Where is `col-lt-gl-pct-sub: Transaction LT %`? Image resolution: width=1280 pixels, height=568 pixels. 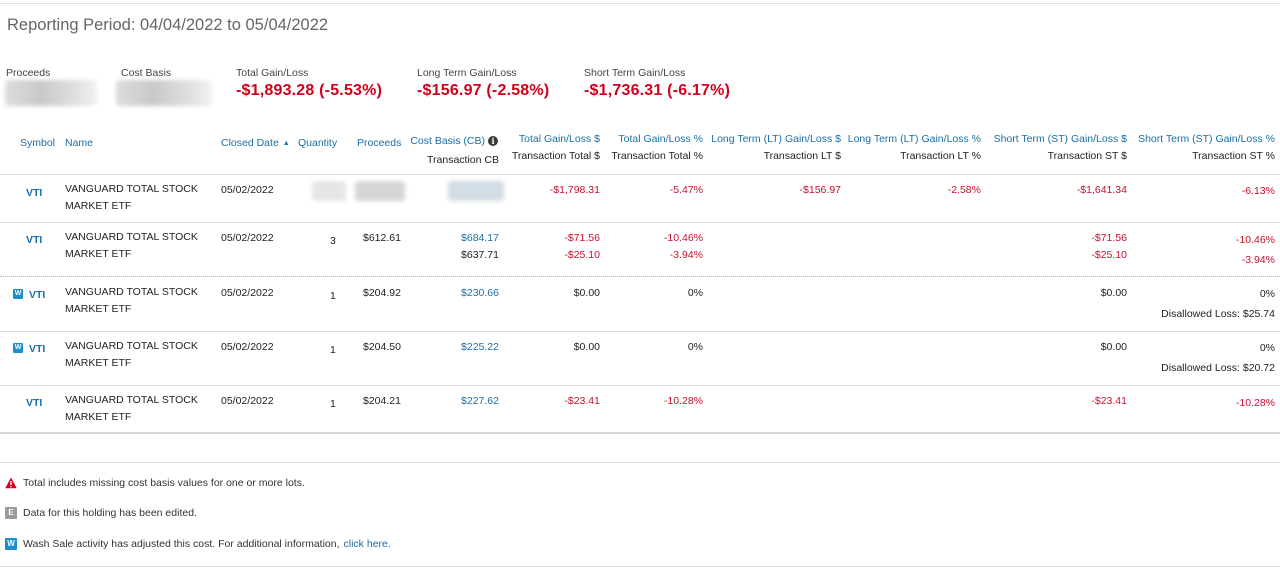 col-lt-gl-pct-sub: Transaction LT % is located at coordinates (940, 156).